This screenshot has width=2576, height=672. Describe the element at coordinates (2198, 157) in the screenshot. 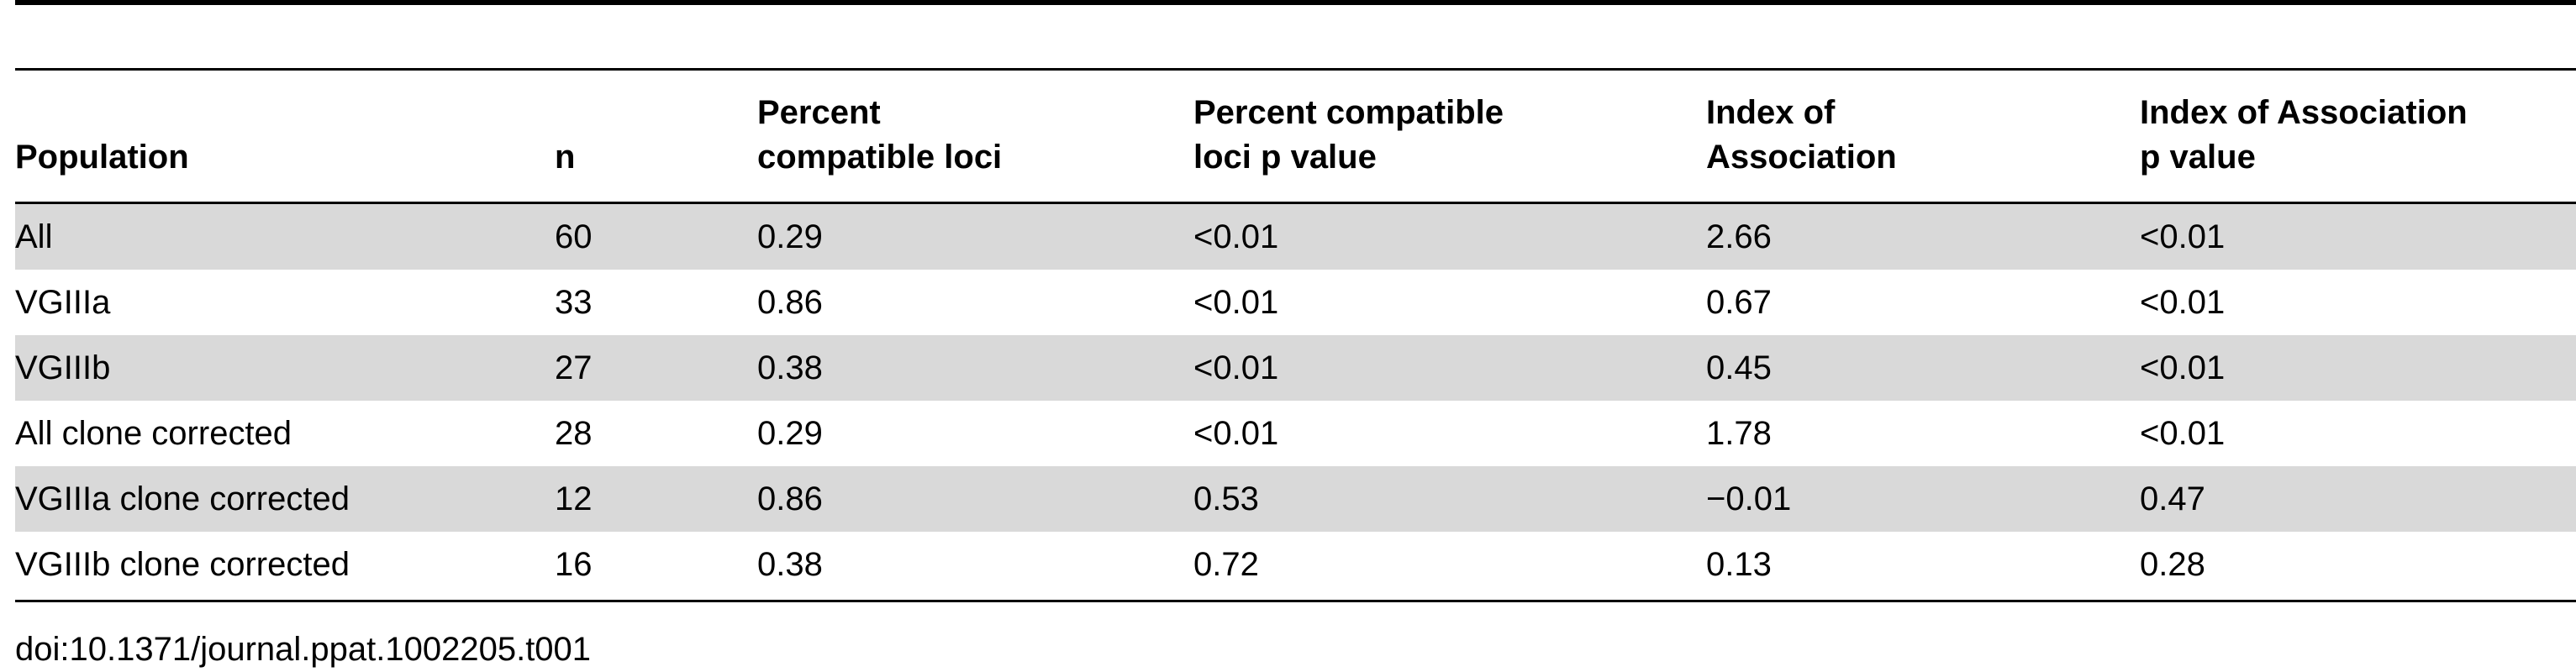

I see `header-iap-line2: p value` at that location.